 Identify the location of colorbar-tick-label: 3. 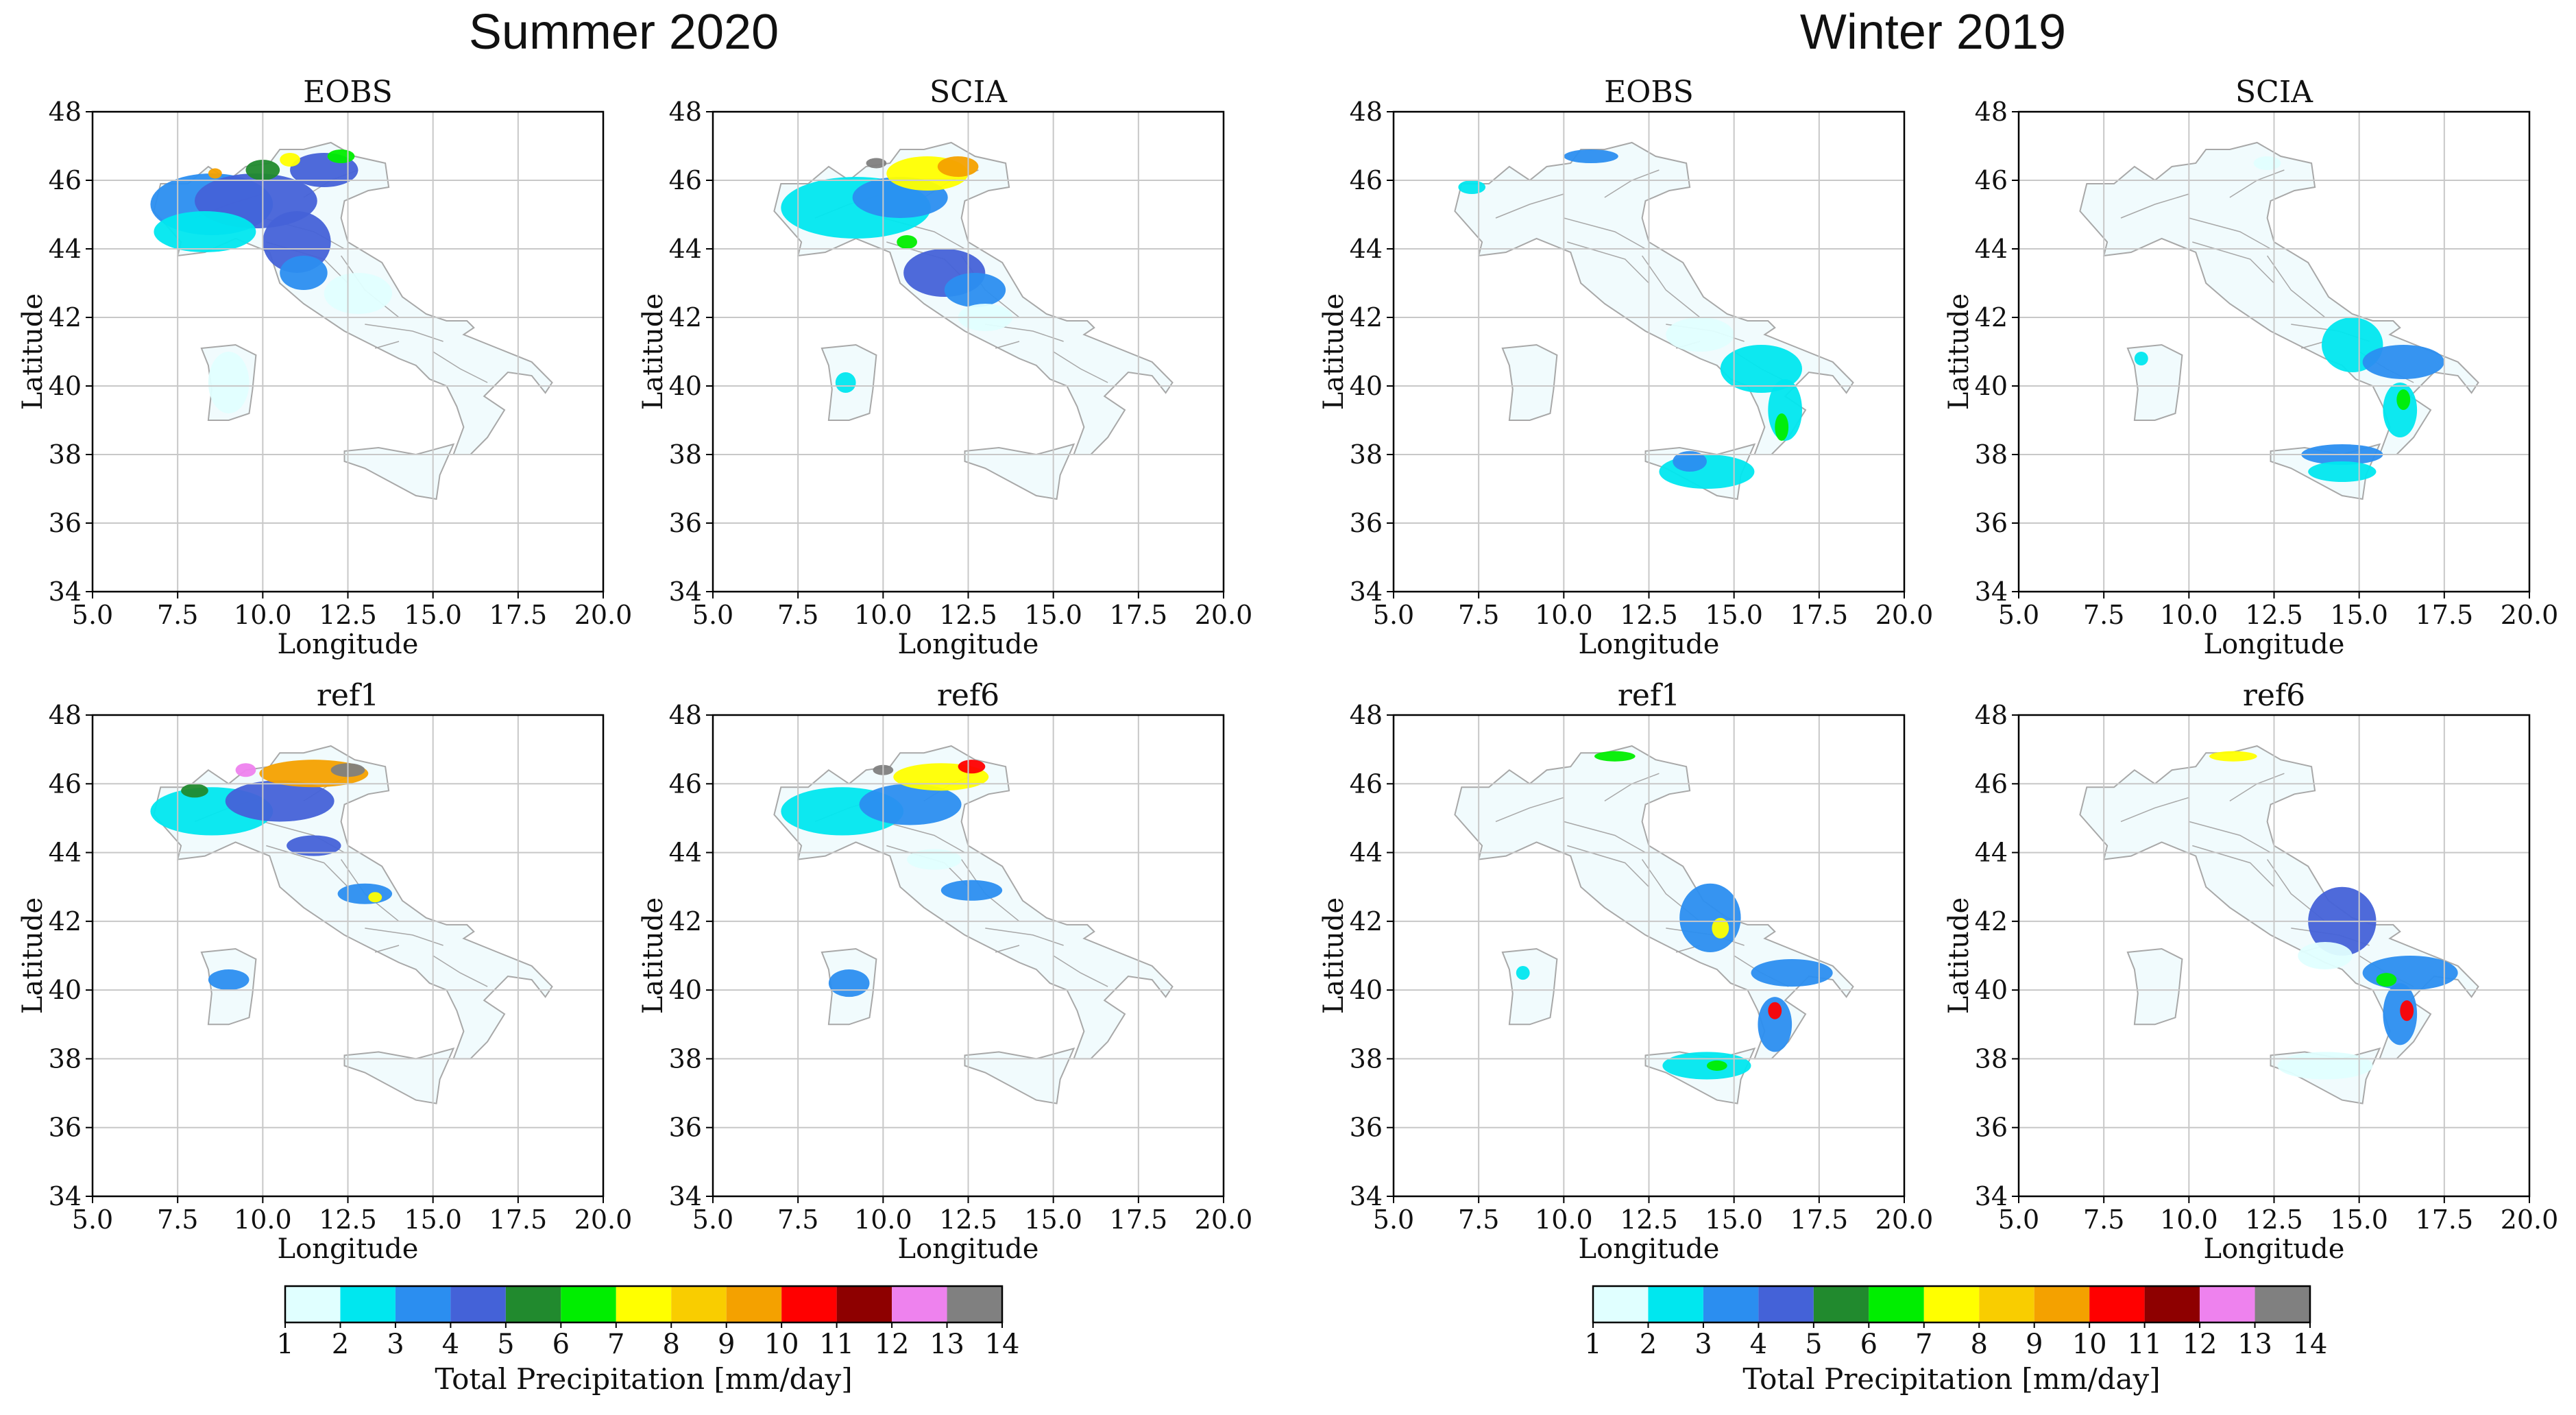
(1703, 1344).